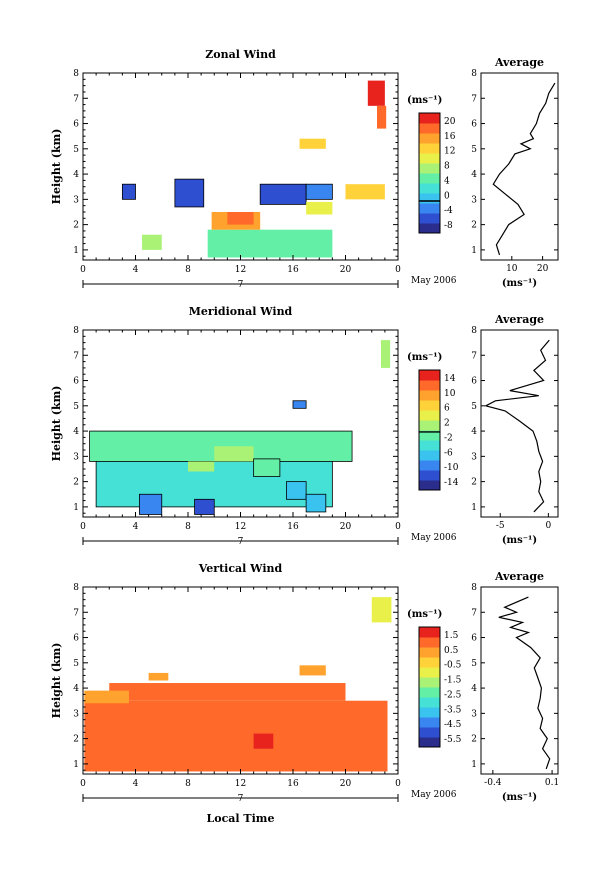 The image size is (610, 873). I want to click on y-axis-label: Height (km), so click(56, 681).